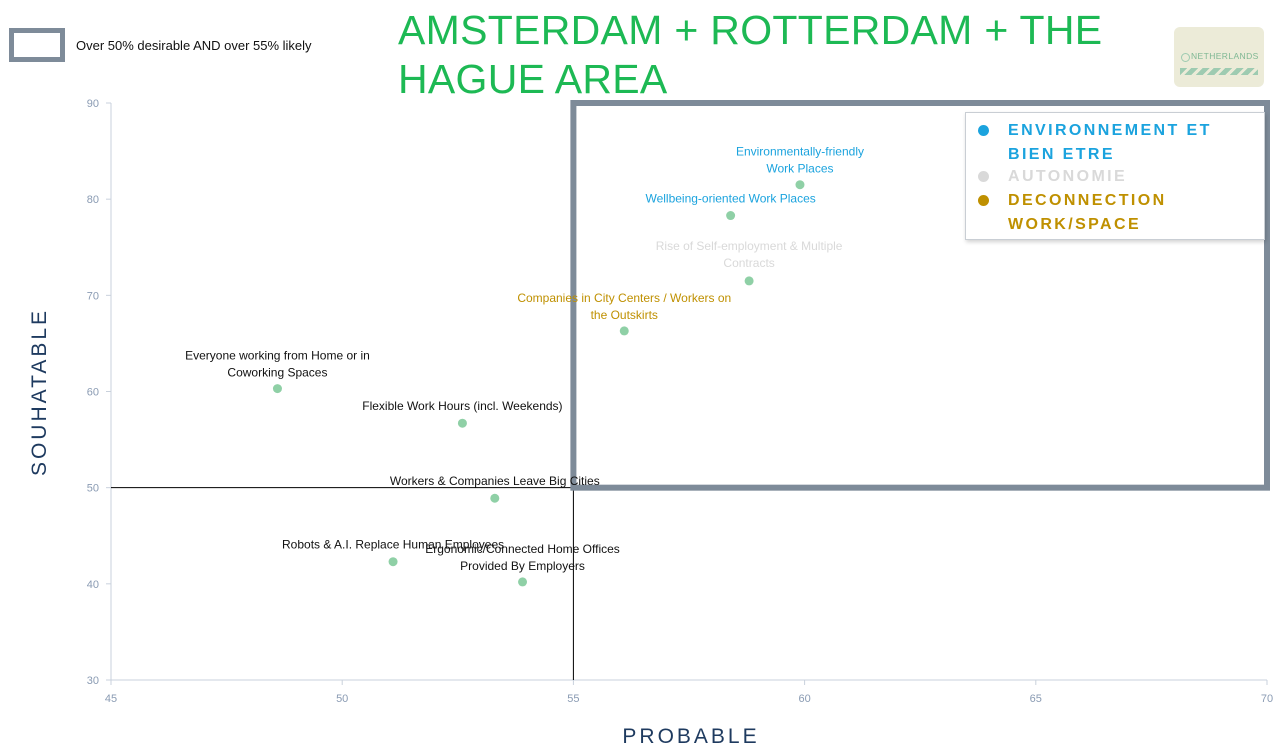  I want to click on y-tick-label: 90, so click(93, 104).